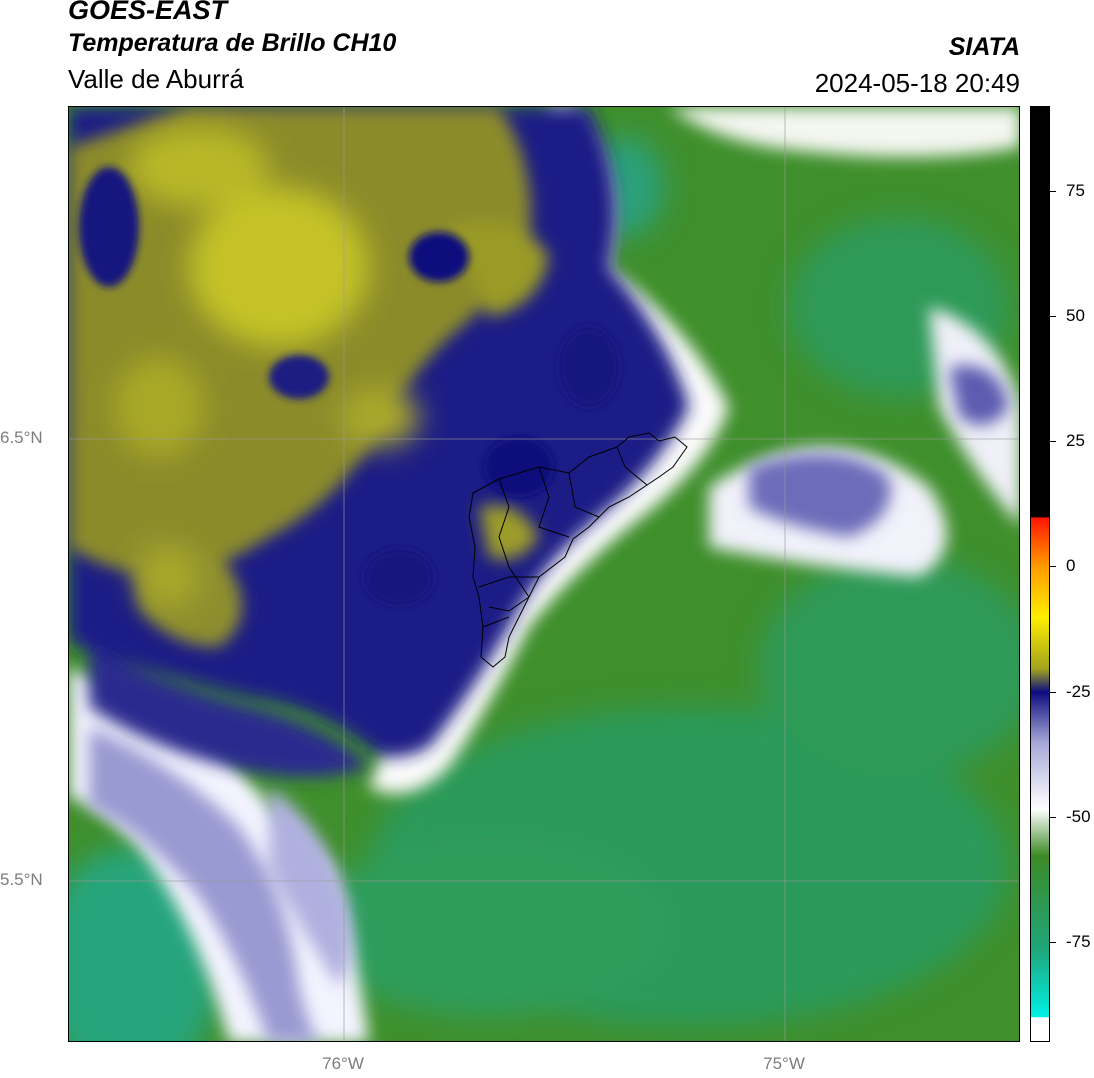  What do you see at coordinates (266, 367) in the screenshot?
I see `yellow-cloud-cores` at bounding box center [266, 367].